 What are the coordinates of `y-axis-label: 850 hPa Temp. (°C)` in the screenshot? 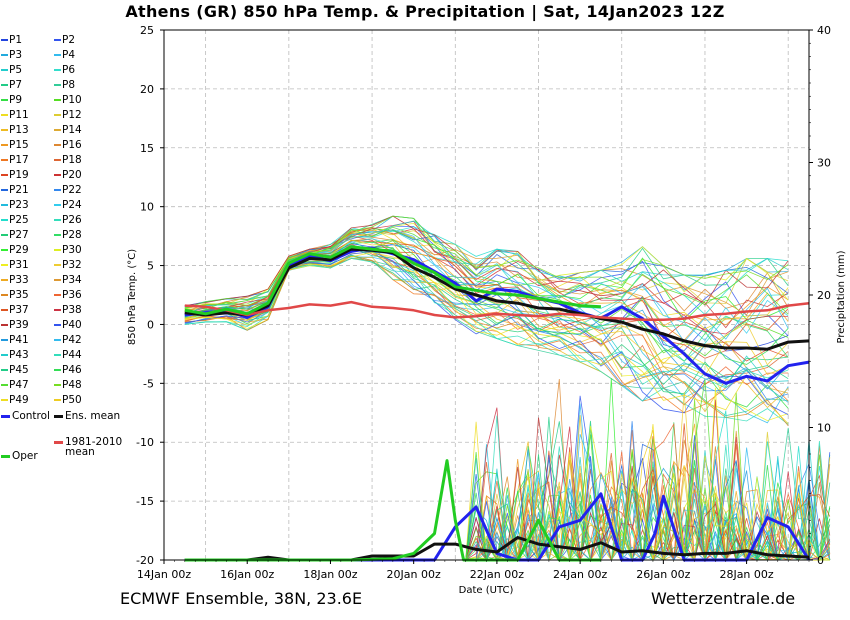 It's located at (132, 297).